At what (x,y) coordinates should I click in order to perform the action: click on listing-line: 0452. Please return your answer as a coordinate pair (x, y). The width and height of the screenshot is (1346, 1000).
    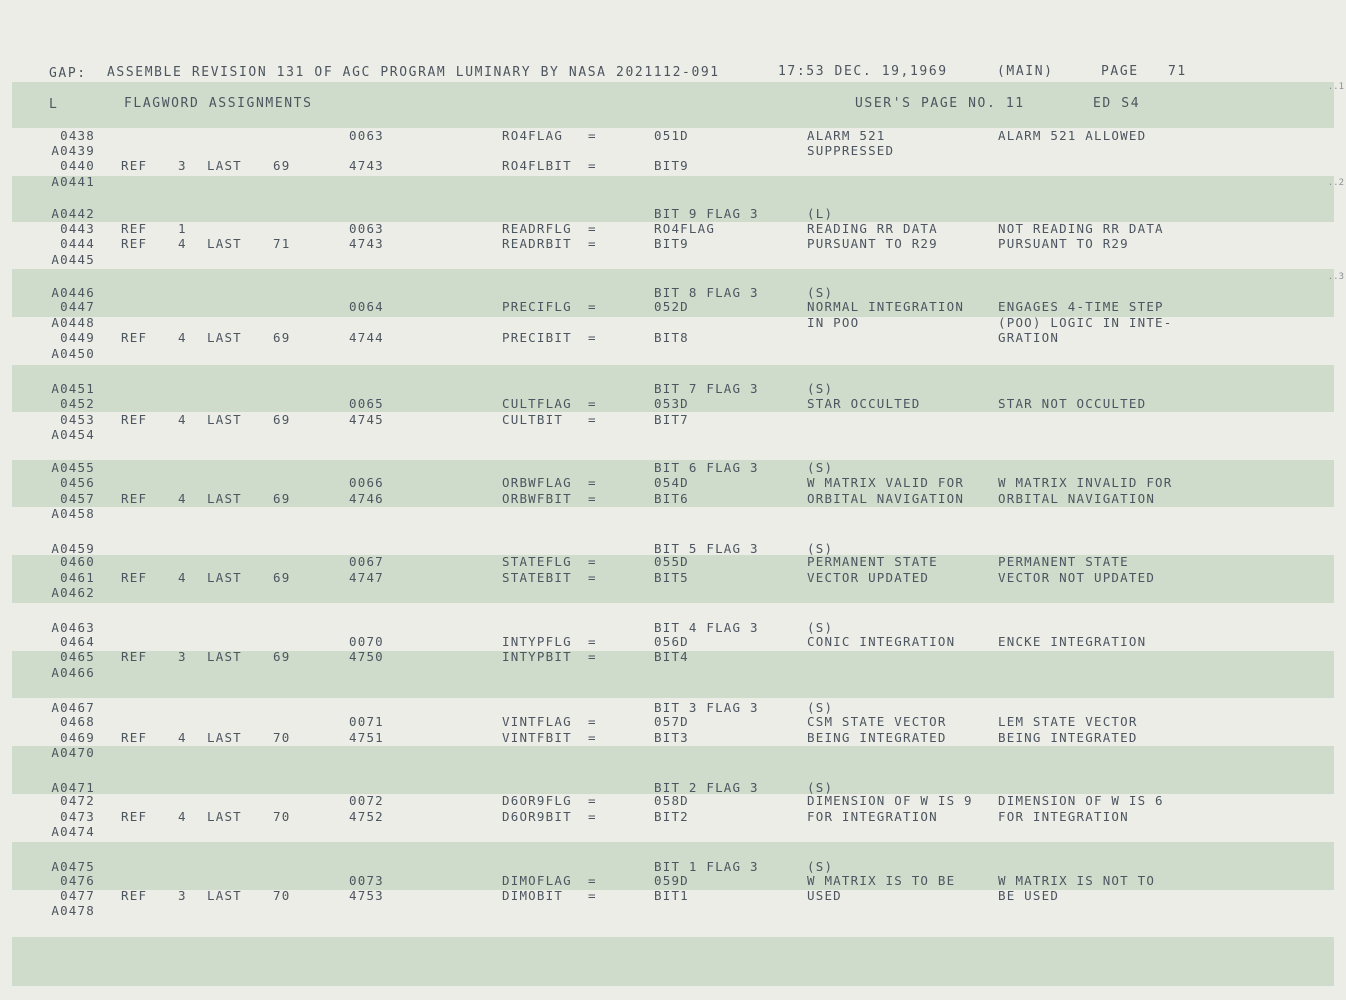
    Looking at the image, I should click on (77, 403).